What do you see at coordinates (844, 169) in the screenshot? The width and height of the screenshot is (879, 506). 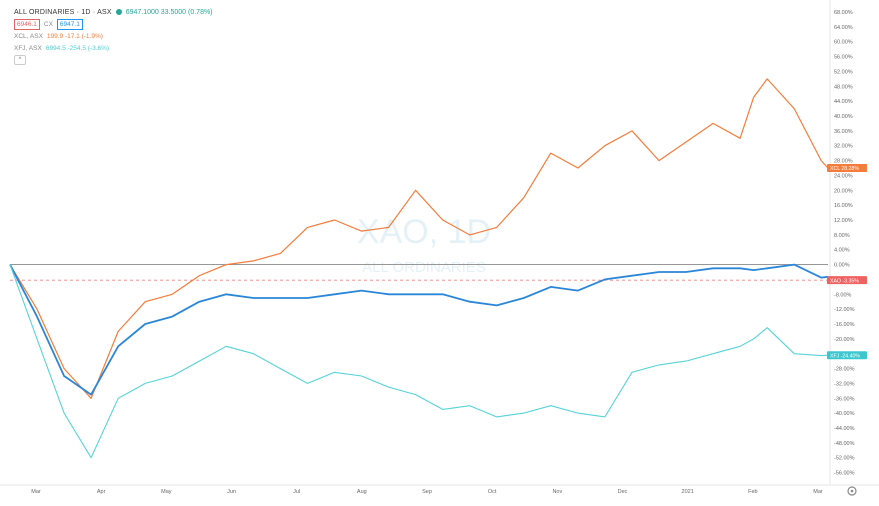 I see `price-tag-xcl-text: XCL 28.28%` at bounding box center [844, 169].